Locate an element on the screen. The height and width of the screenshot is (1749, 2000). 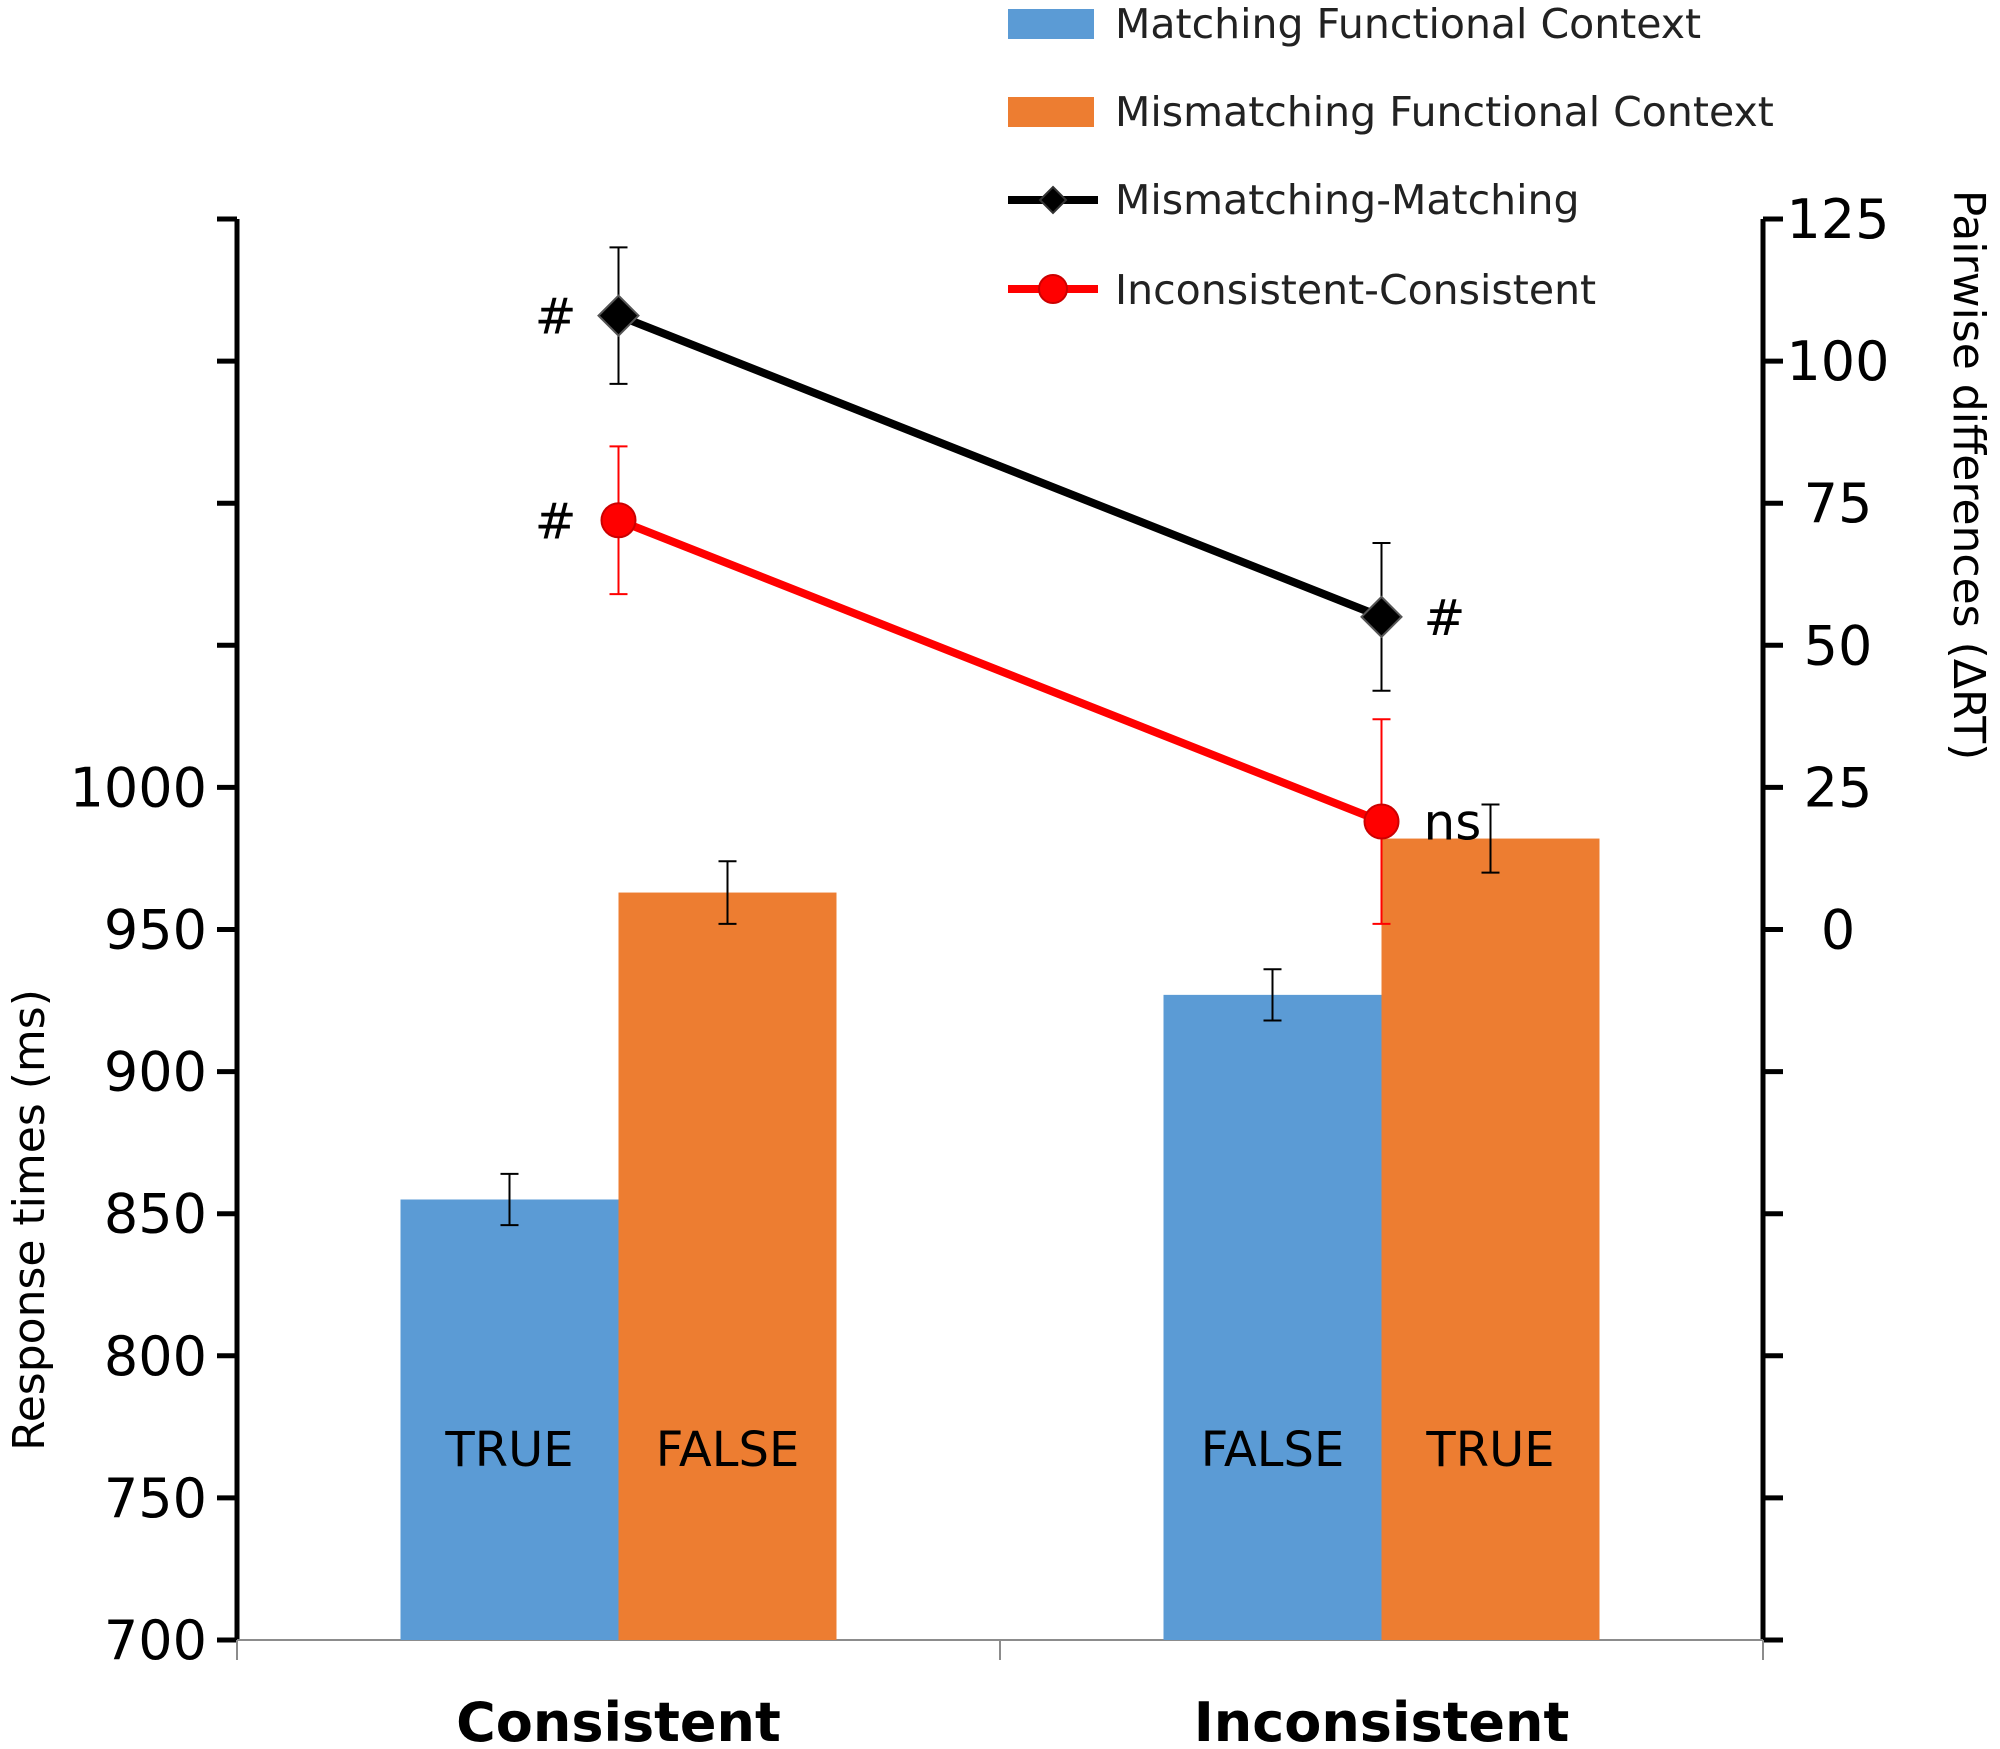
right-tick-label: 125 is located at coordinates (1837, 219).